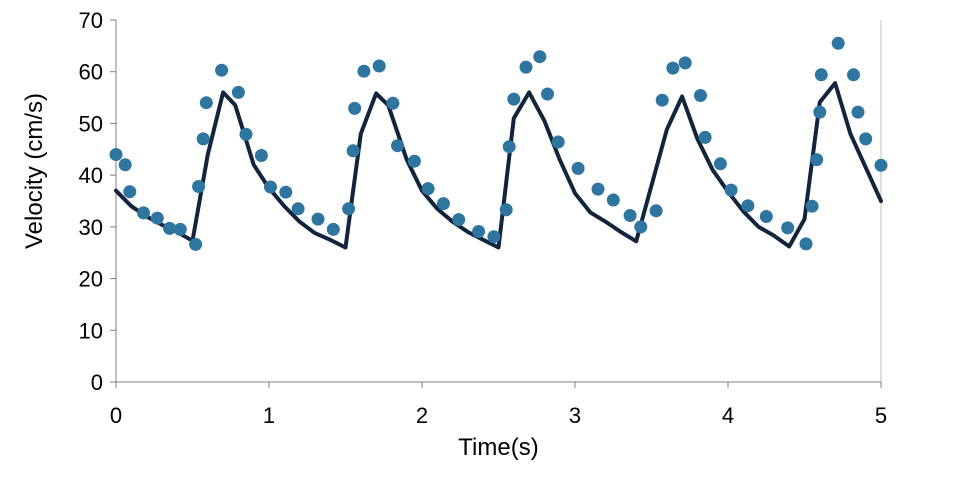 This screenshot has height=478, width=957. Describe the element at coordinates (91, 72) in the screenshot. I see `y-tick-label: 60` at that location.